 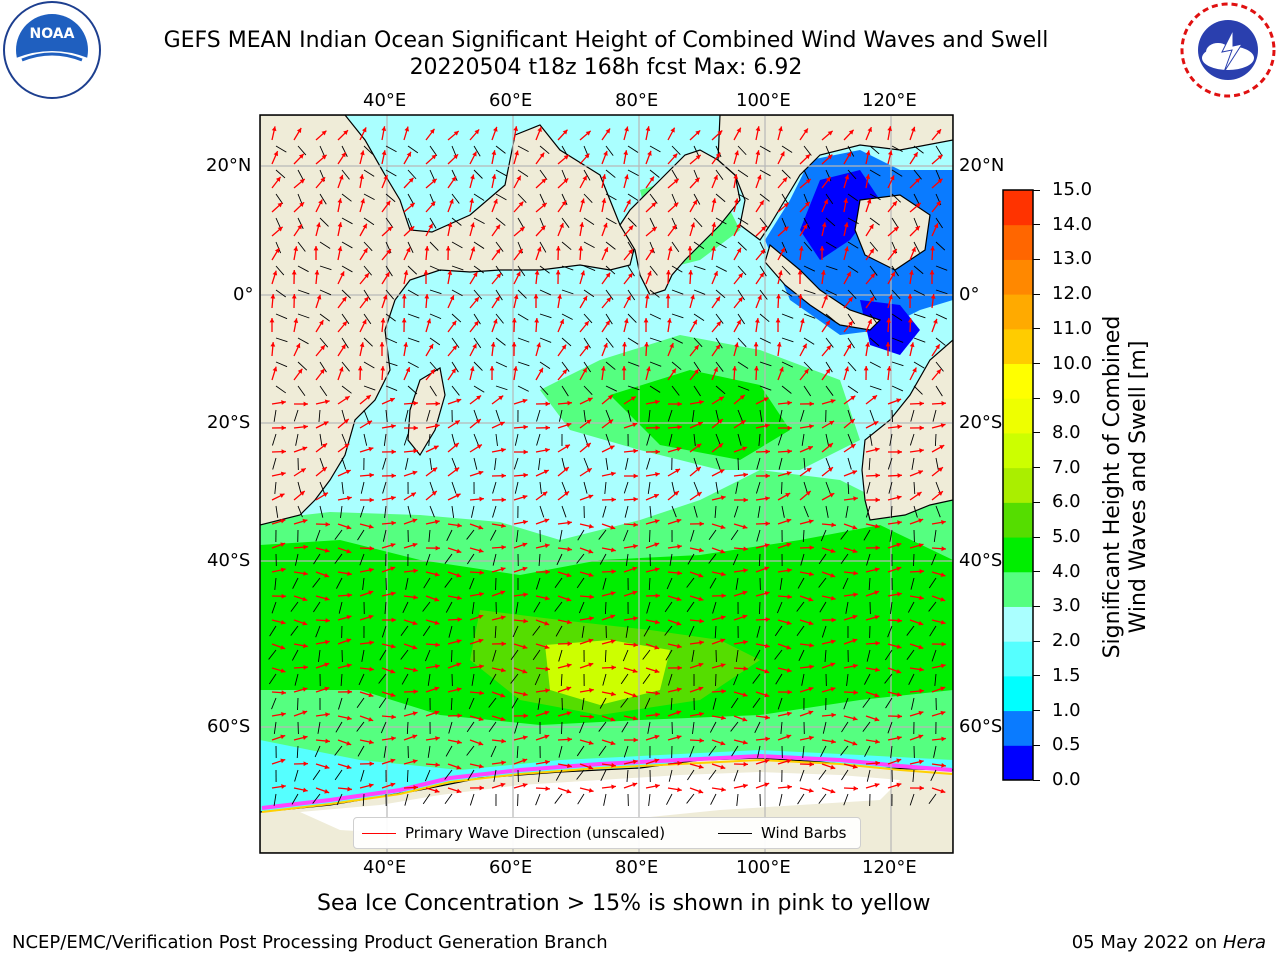 What do you see at coordinates (379, 833) in the screenshot?
I see `wave-direction-swatch` at bounding box center [379, 833].